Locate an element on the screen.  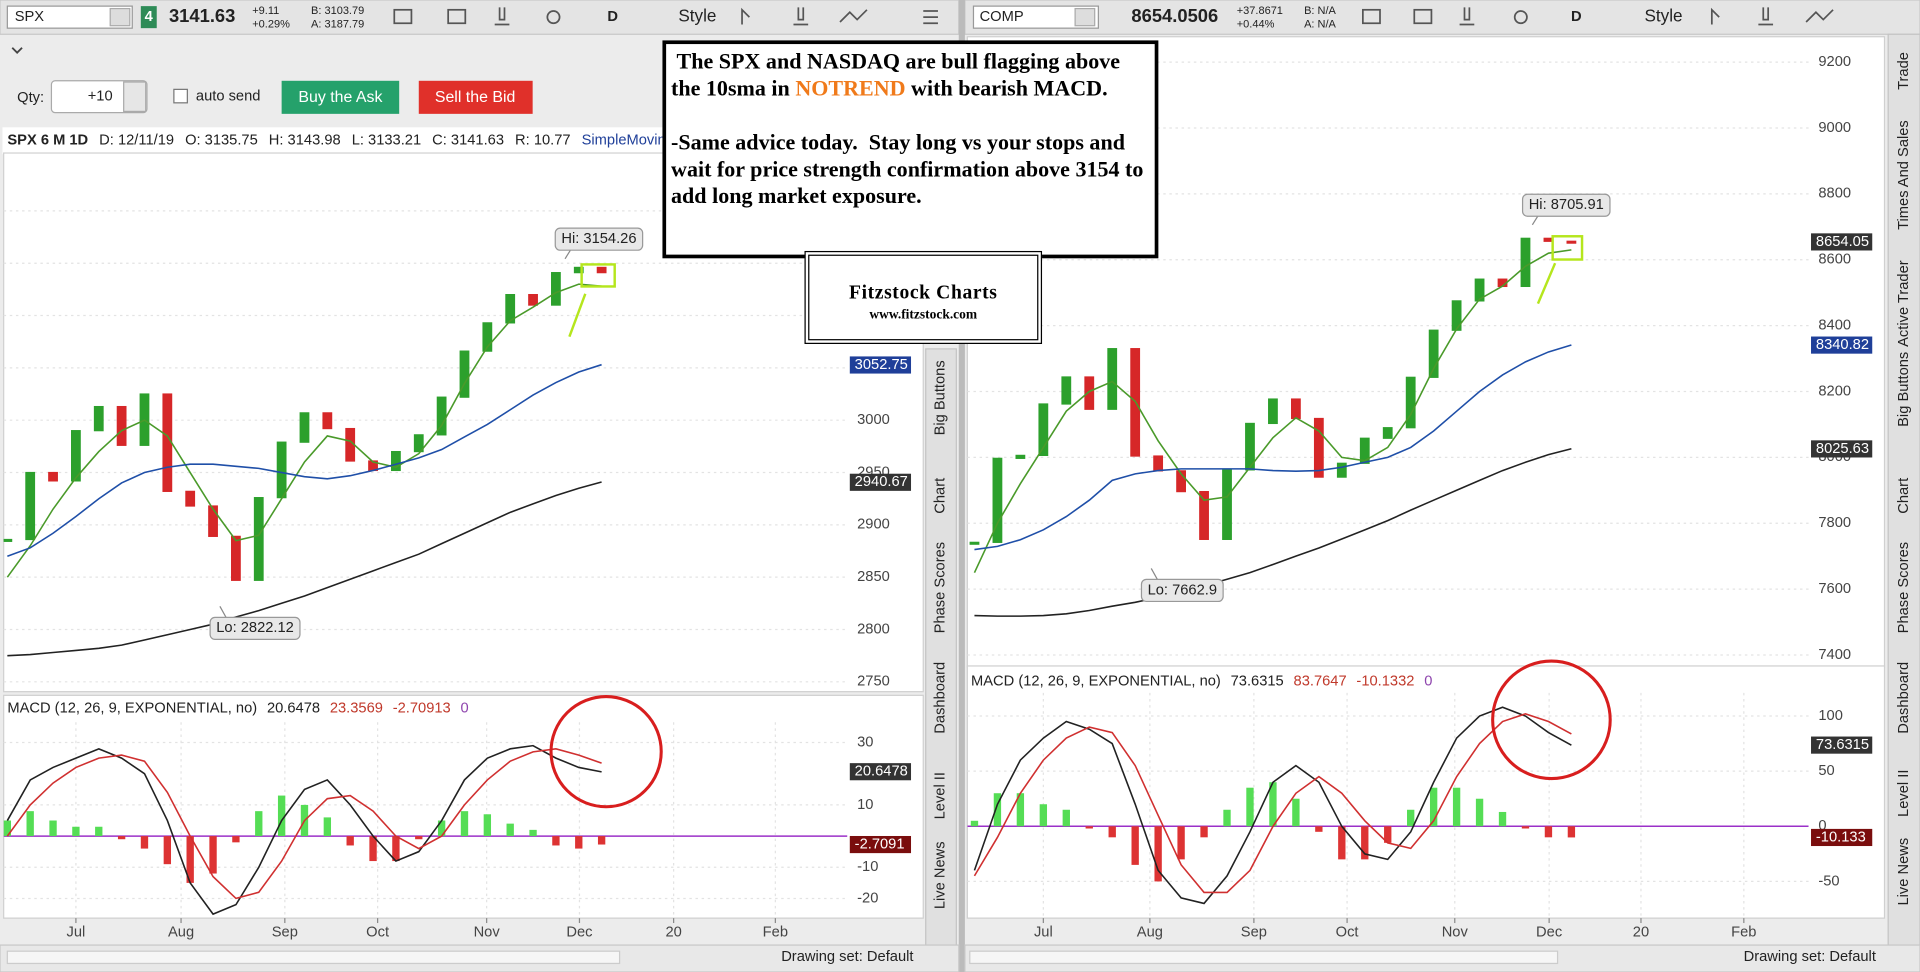
buy-button is located at coordinates (340, 97).